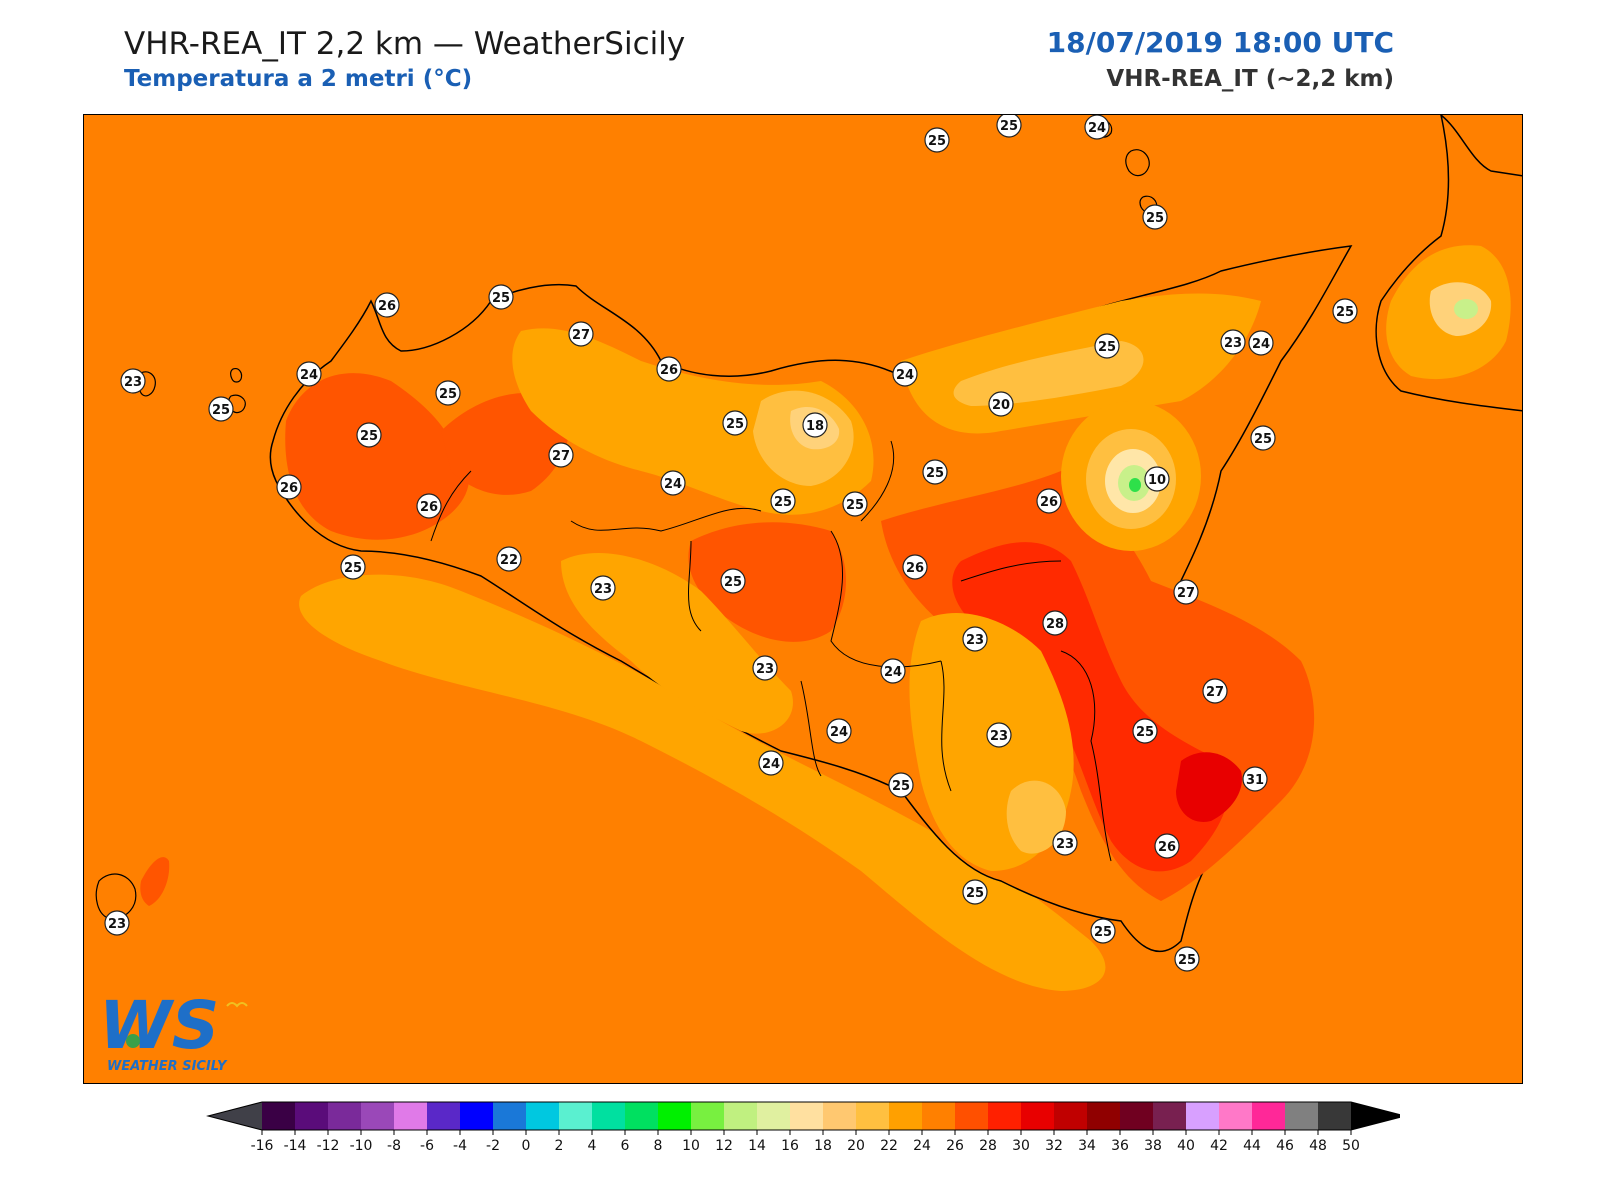 The image size is (1600, 1200). What do you see at coordinates (159, 1025) in the screenshot?
I see `logo-letters: WS` at bounding box center [159, 1025].